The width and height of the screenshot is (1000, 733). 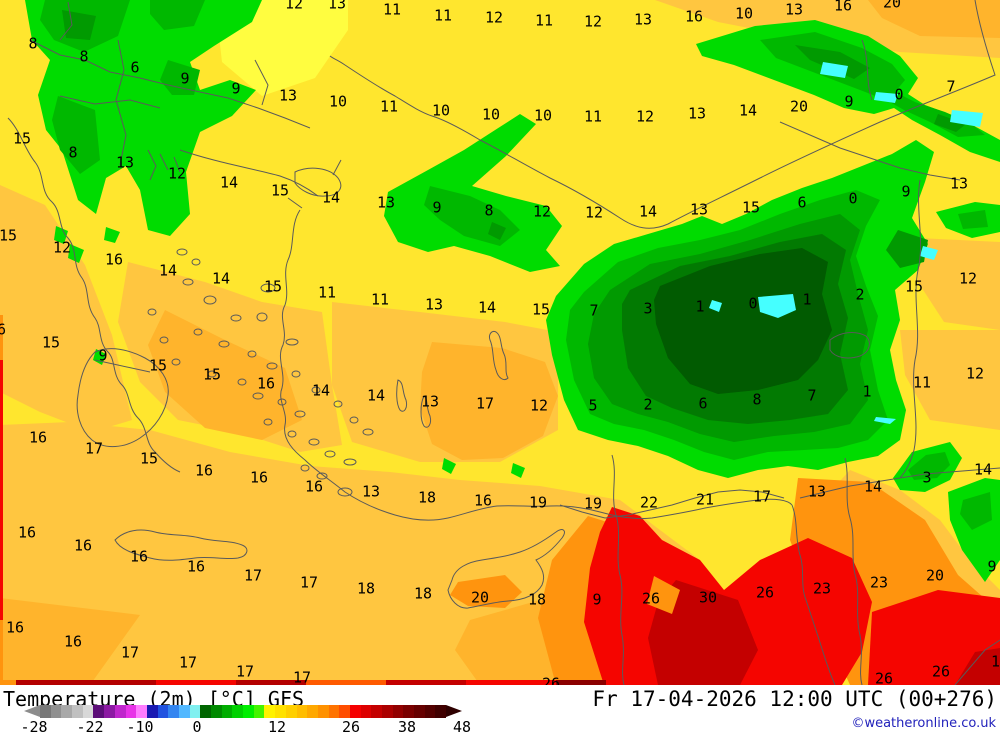 What do you see at coordinates (197, 725) in the screenshot?
I see `colorbar-tick: 0` at bounding box center [197, 725].